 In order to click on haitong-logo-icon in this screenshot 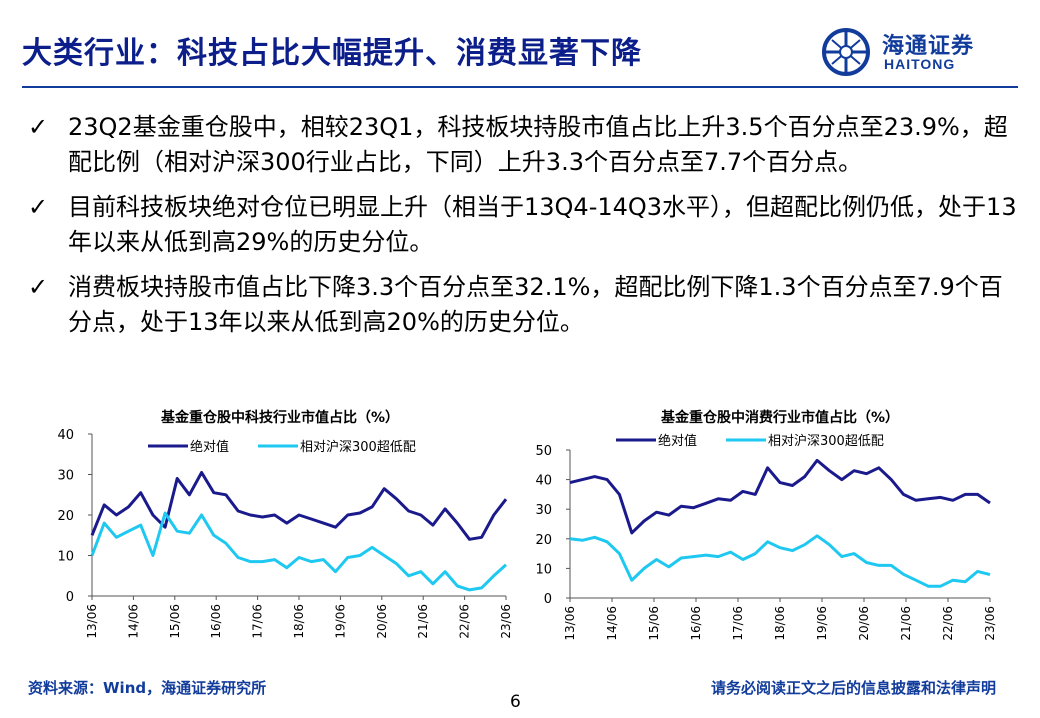, I will do `click(846, 52)`.